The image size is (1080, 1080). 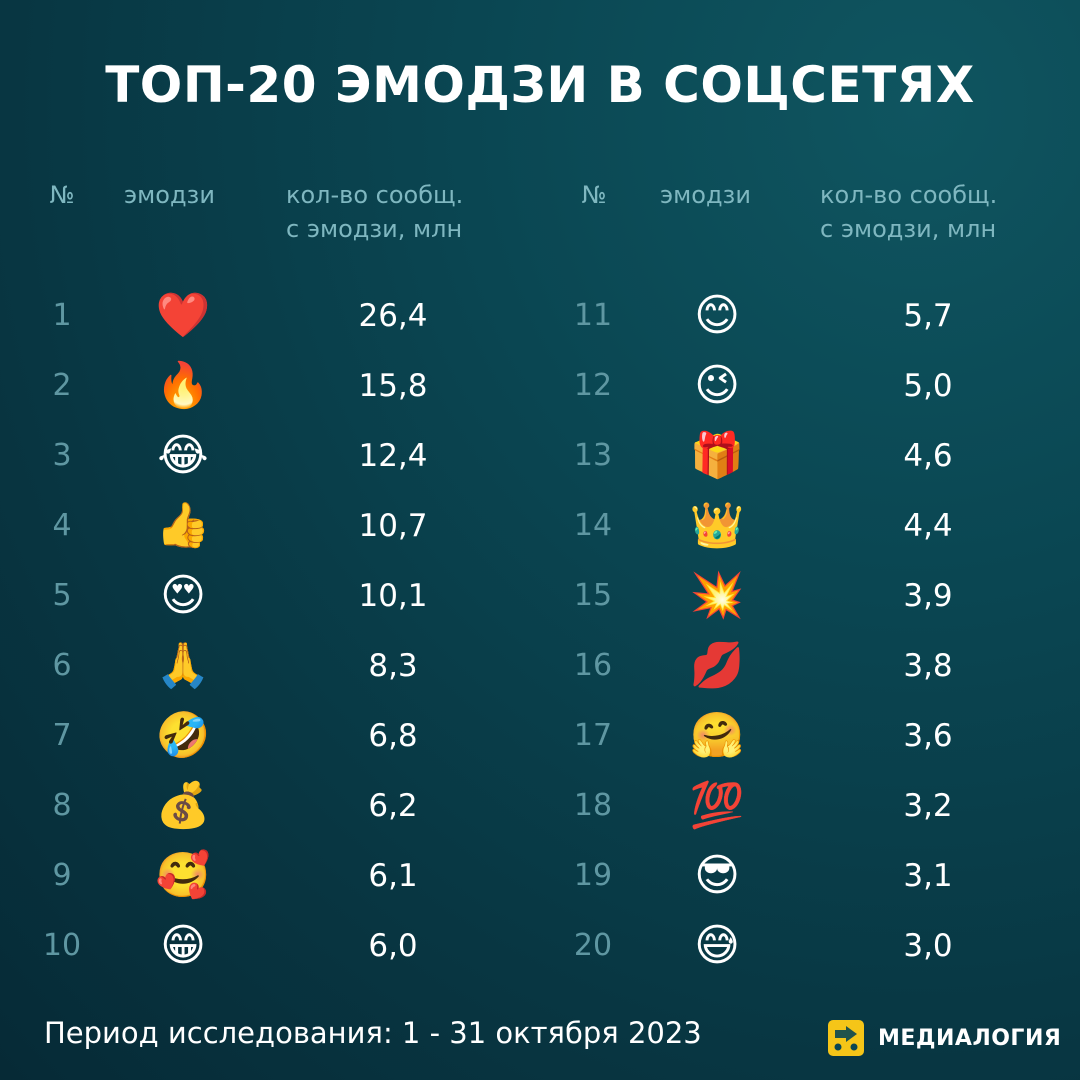 What do you see at coordinates (183, 385) in the screenshot?
I see `fire-emoji-icon: 🔥` at bounding box center [183, 385].